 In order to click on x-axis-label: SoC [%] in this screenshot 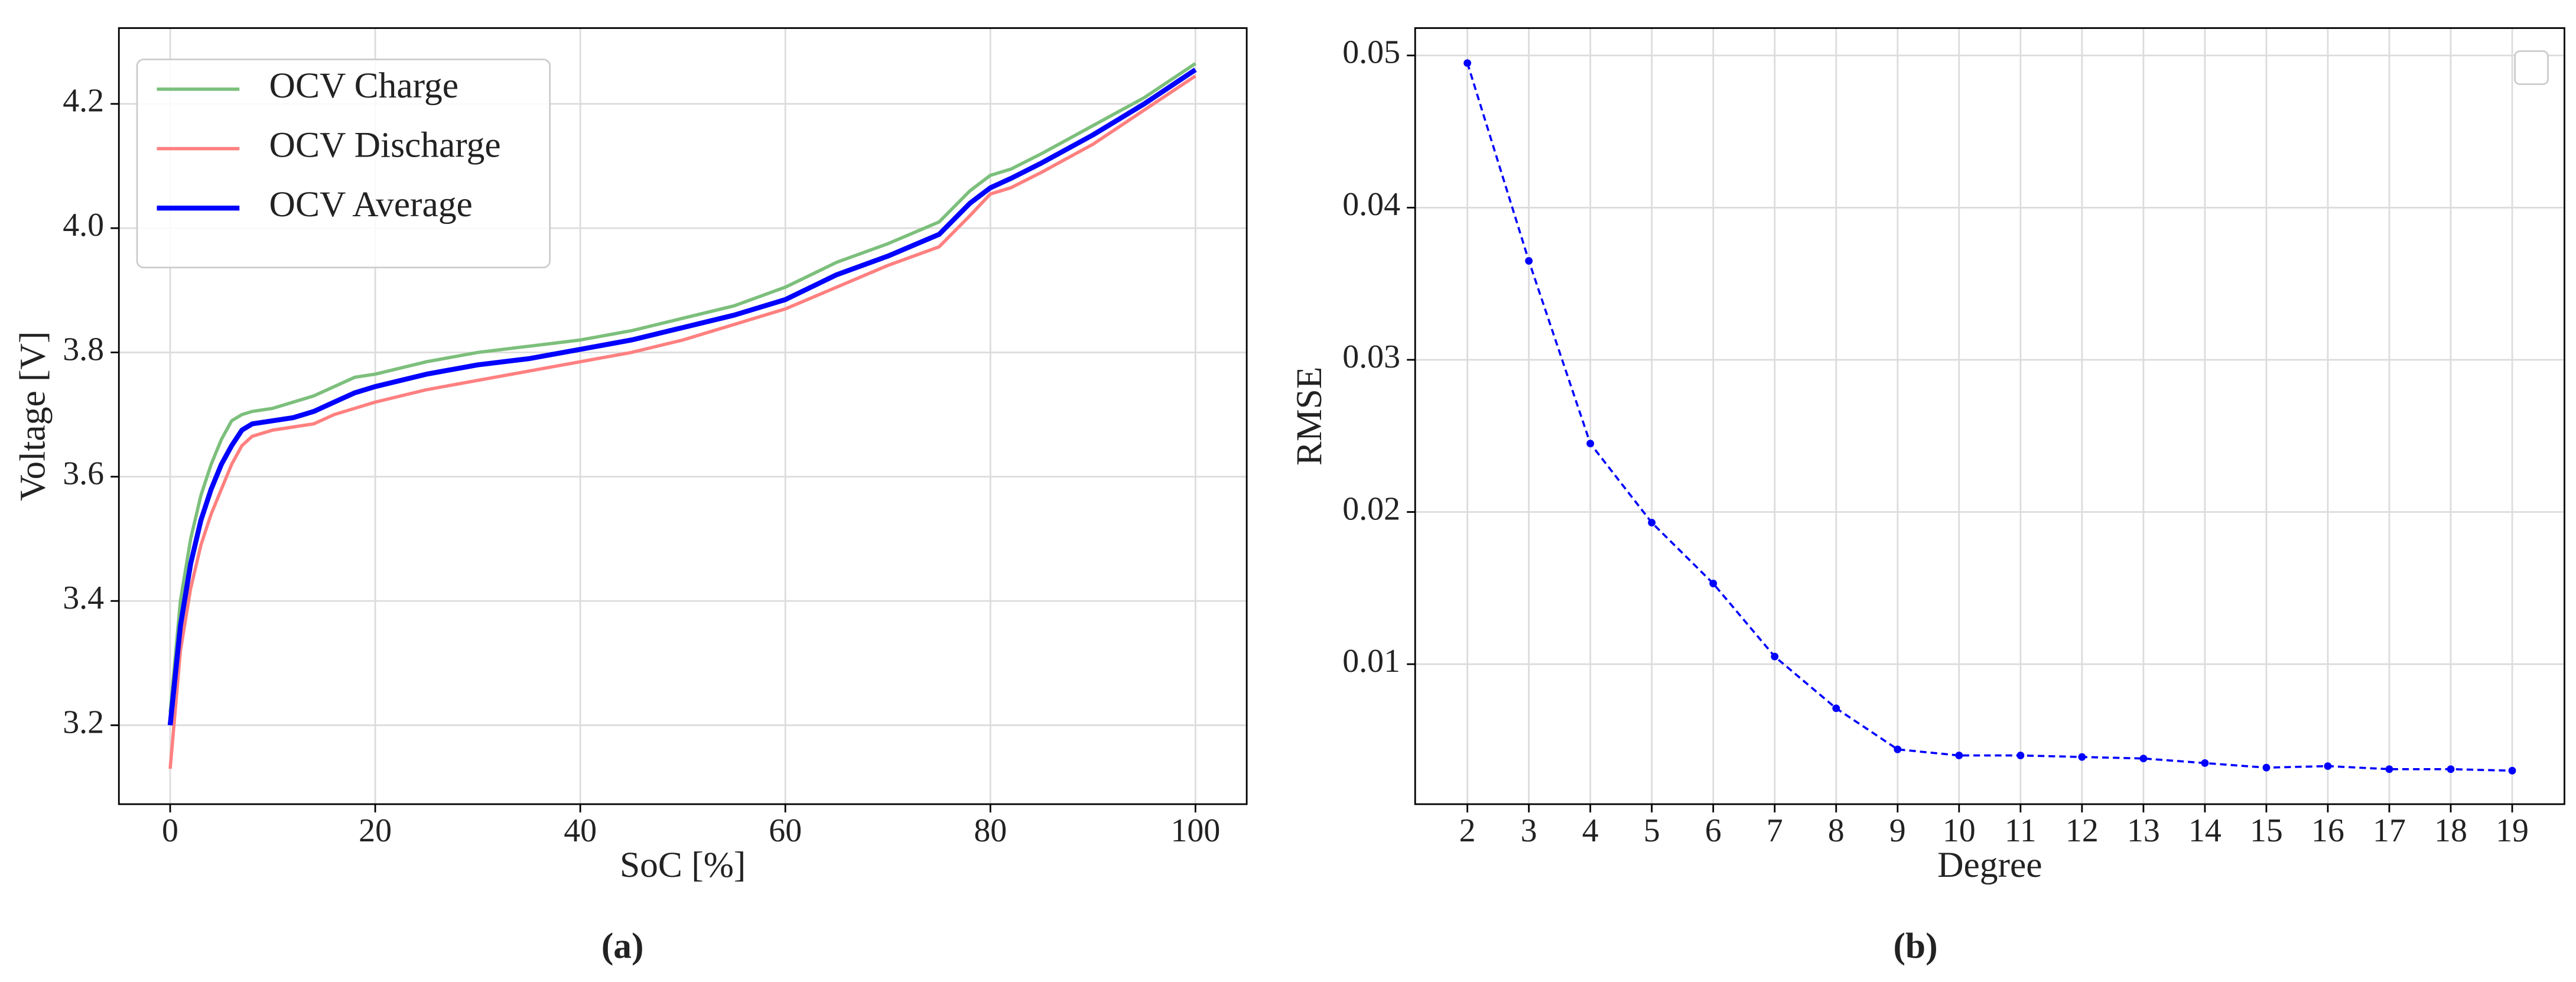, I will do `click(683, 865)`.